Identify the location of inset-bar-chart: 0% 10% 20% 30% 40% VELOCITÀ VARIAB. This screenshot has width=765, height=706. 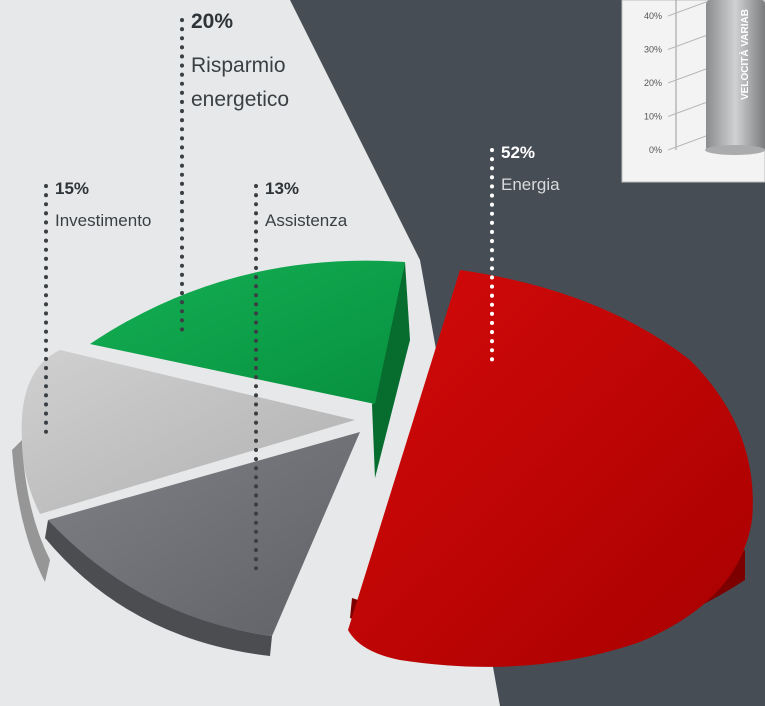
(693, 91).